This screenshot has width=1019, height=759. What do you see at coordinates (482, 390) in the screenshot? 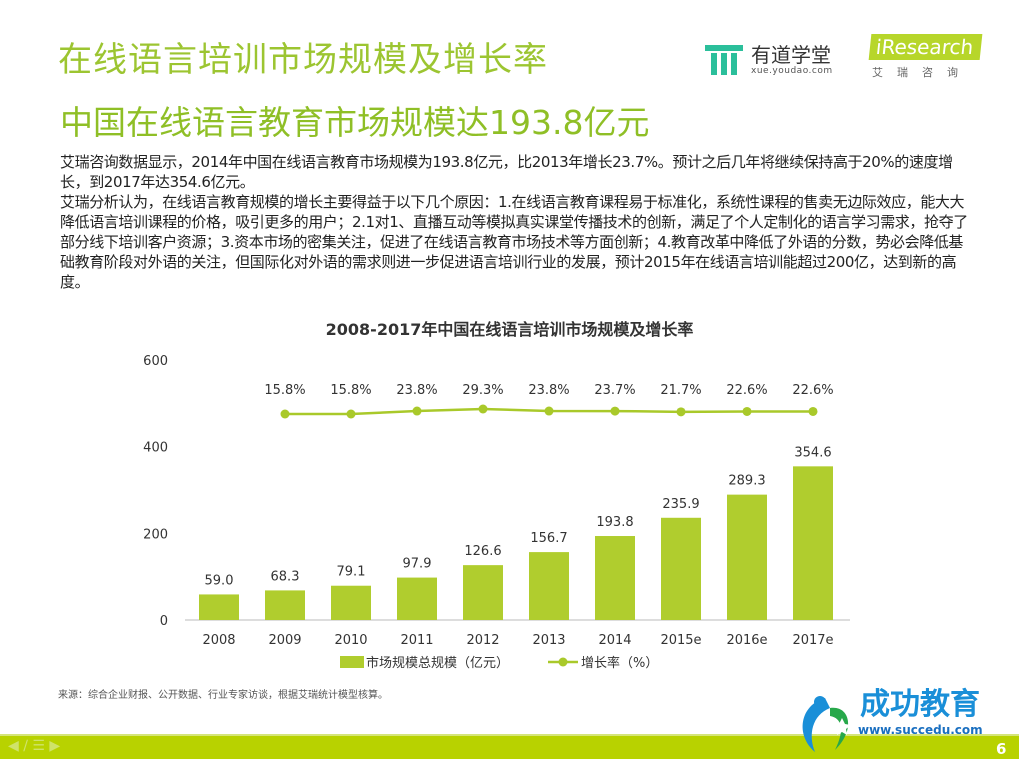
I see `growth-label: 29.3%` at bounding box center [482, 390].